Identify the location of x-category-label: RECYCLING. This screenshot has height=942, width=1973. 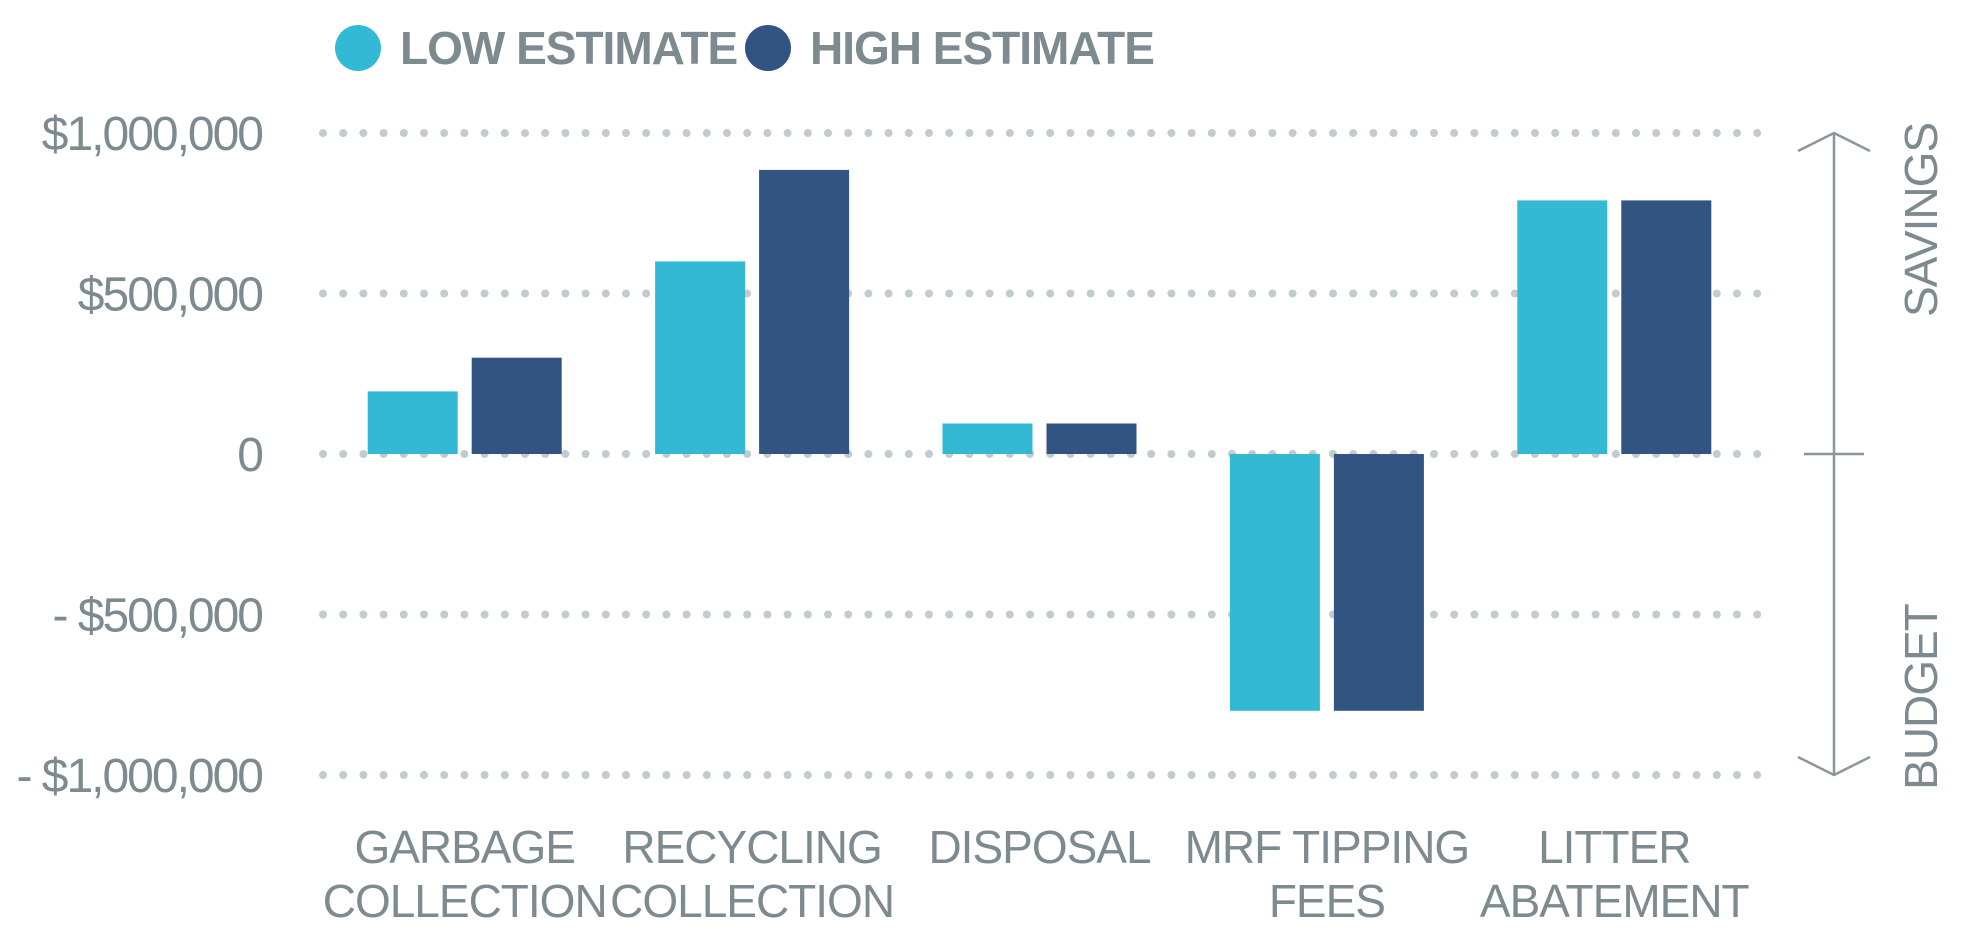
(751, 847).